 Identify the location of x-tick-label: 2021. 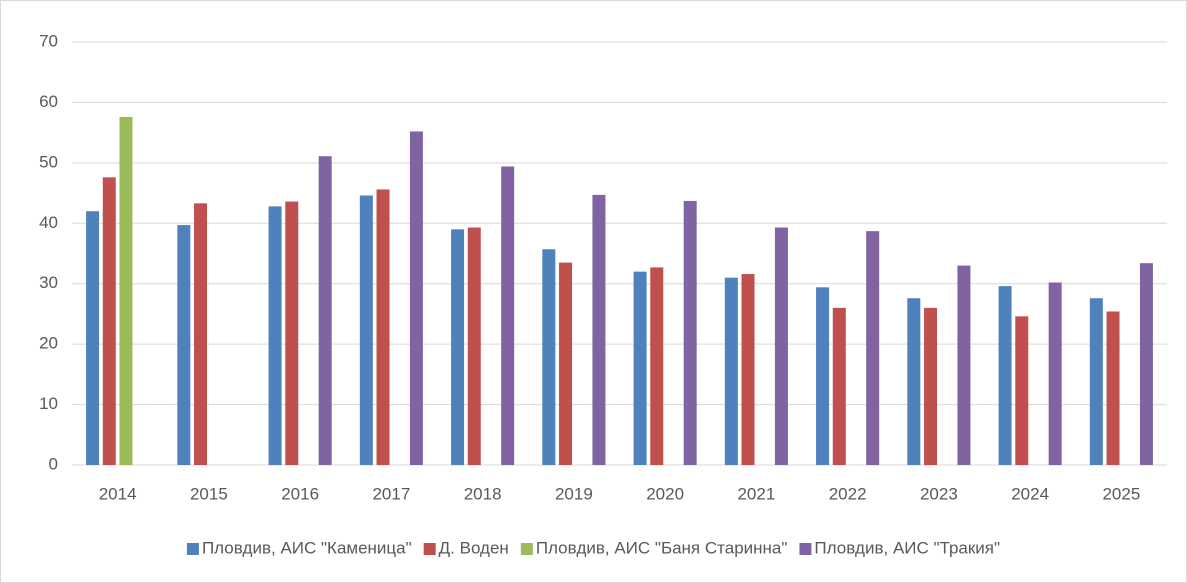
(756, 493).